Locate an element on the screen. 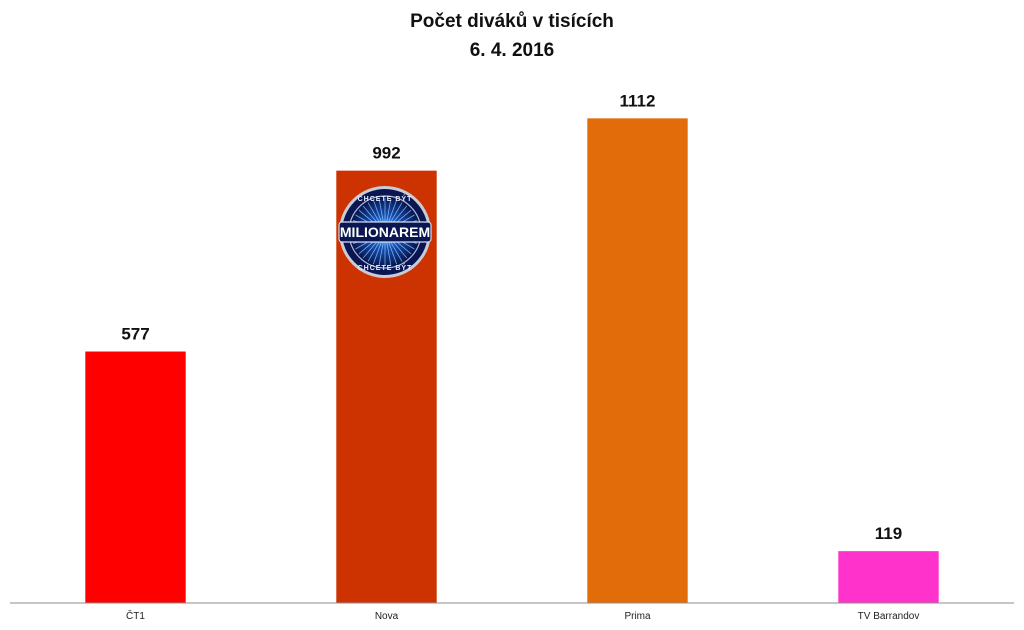 The image size is (1024, 630). data-label-2: 1112 is located at coordinates (638, 100).